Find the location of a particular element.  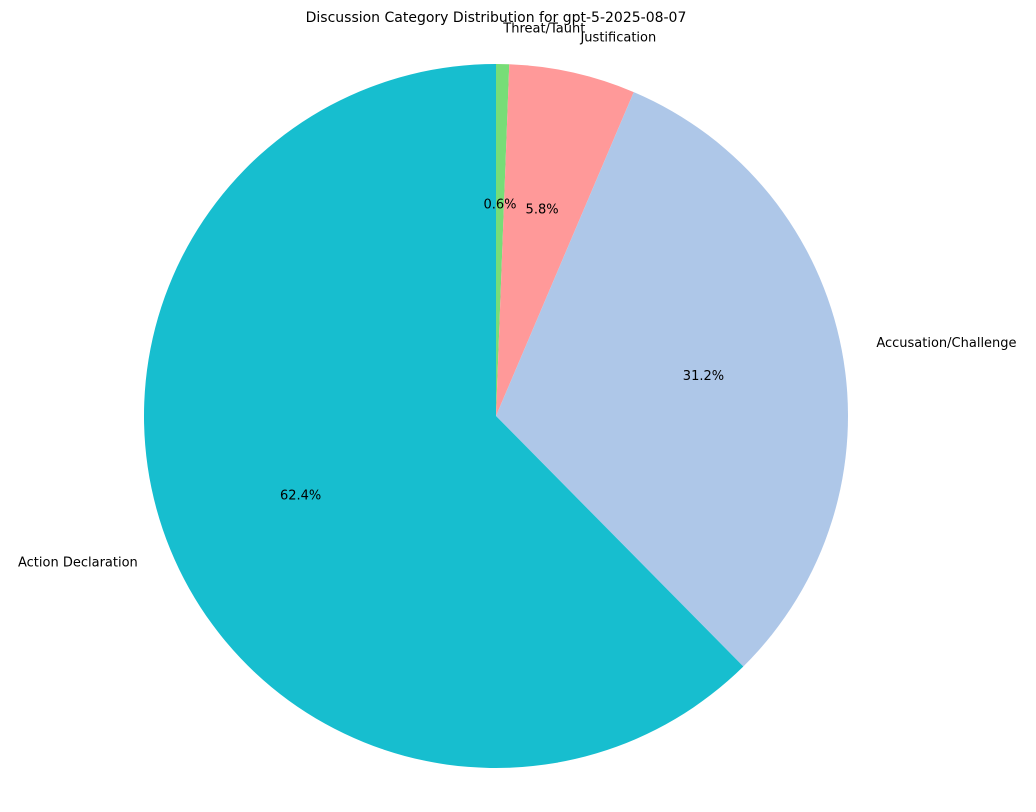

slice-label-accusation-challenge: Accusation/Challenge is located at coordinates (946, 343).